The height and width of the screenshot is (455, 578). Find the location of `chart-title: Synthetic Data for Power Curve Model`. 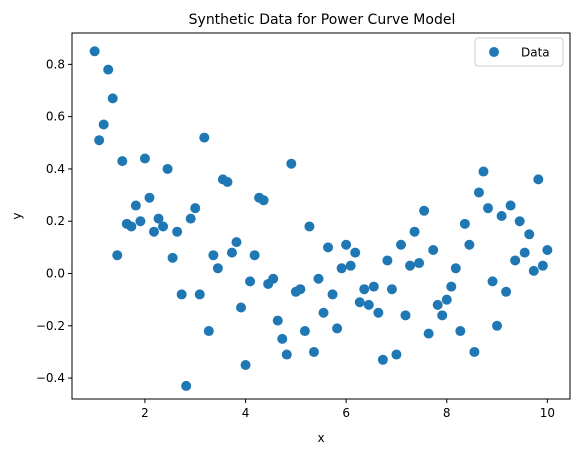

chart-title: Synthetic Data for Power Curve Model is located at coordinates (322, 20).